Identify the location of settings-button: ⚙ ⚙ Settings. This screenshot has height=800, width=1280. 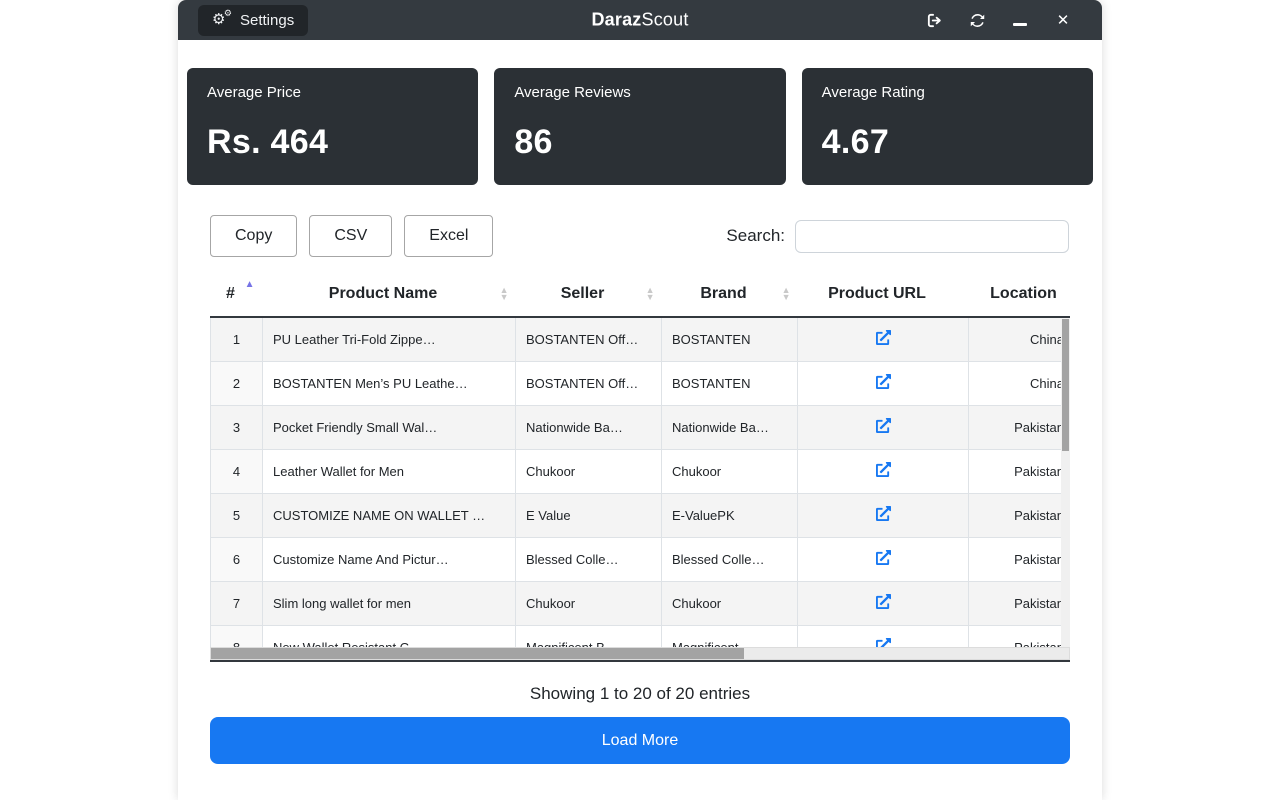
(253, 20).